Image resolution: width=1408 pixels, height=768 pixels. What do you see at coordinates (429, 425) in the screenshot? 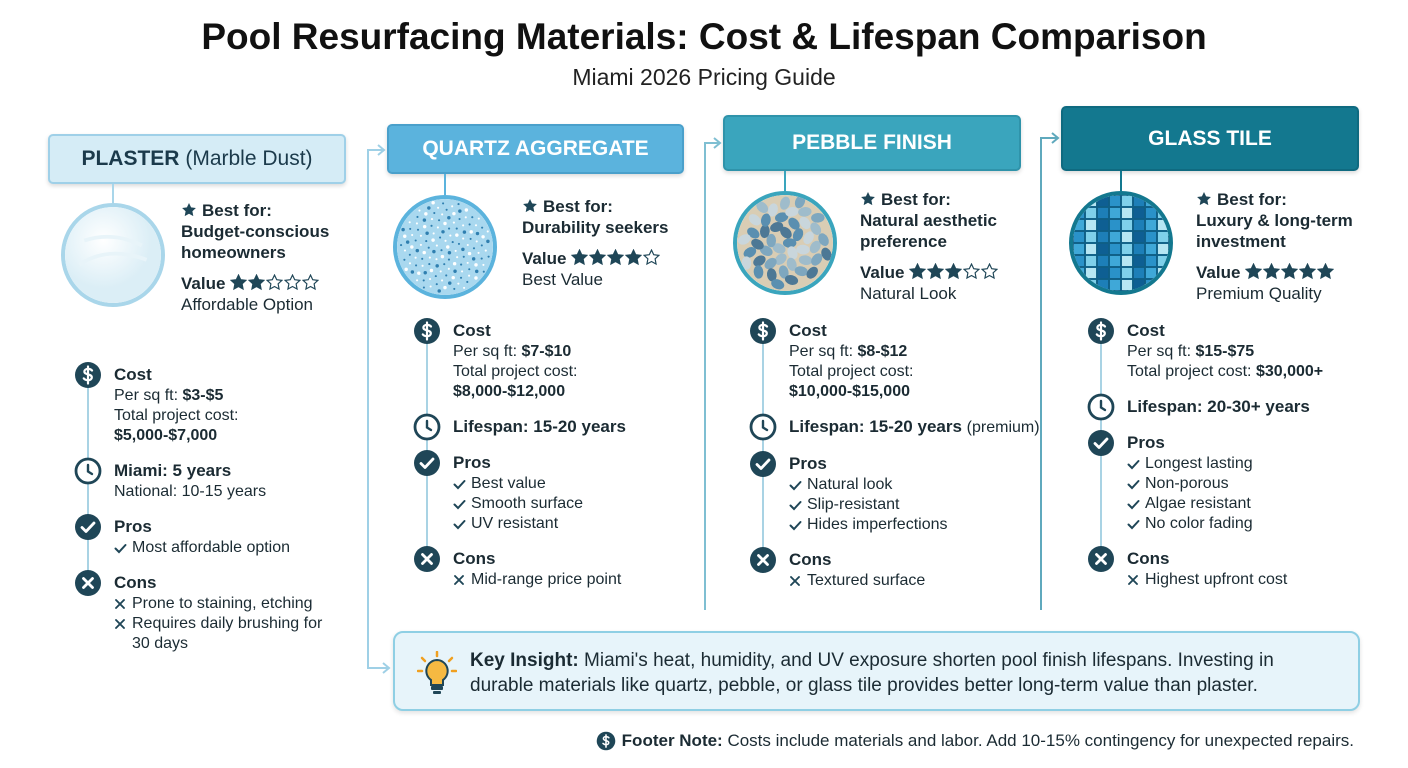
I see `icon-life-part` at bounding box center [429, 425].